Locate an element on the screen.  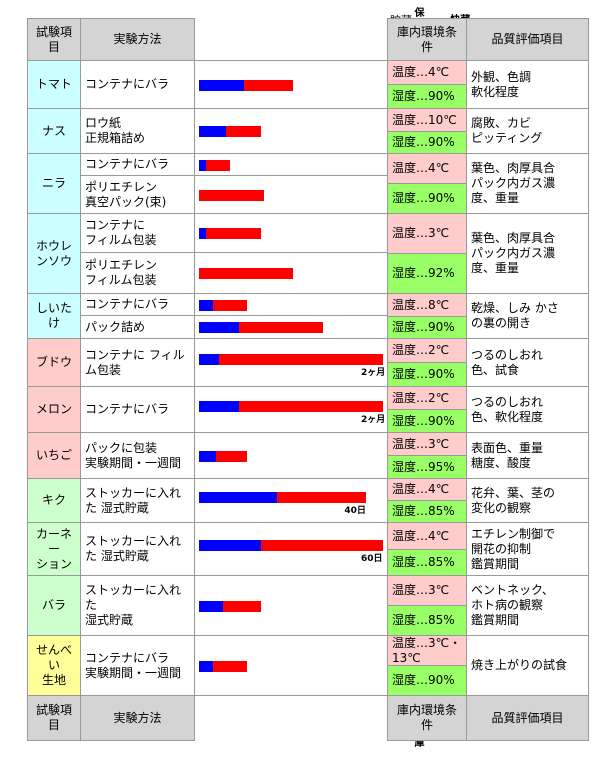
humidity: 湿度…92% is located at coordinates (427, 273).